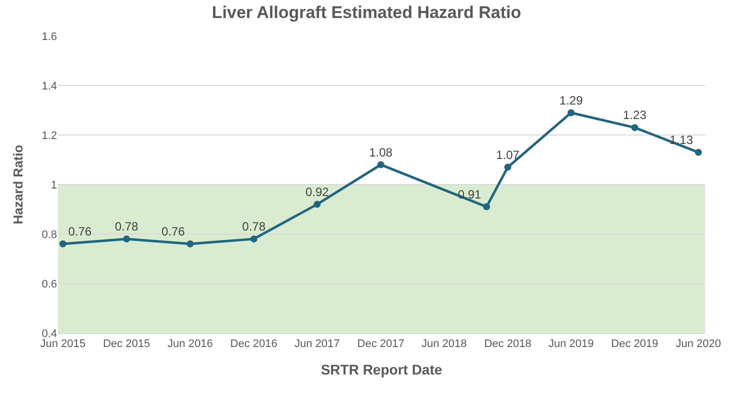  What do you see at coordinates (49, 234) in the screenshot?
I see `y-tick-label: 0.8` at bounding box center [49, 234].